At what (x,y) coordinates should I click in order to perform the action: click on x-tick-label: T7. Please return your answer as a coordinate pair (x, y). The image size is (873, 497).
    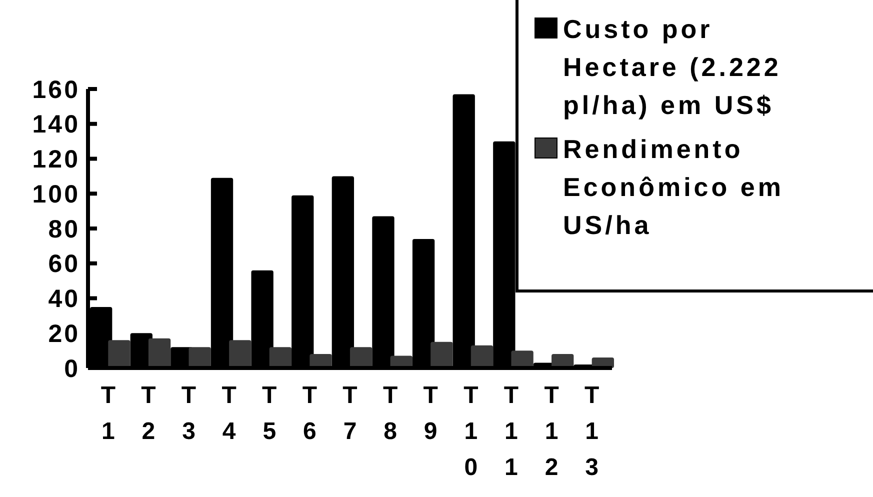
    Looking at the image, I should click on (350, 413).